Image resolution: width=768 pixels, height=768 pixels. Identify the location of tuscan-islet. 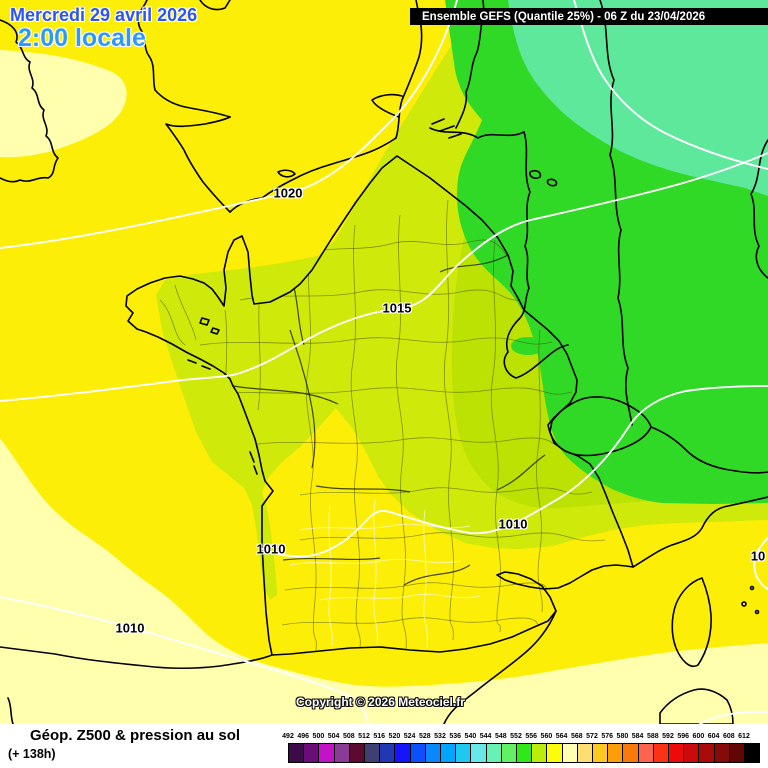
(744, 604).